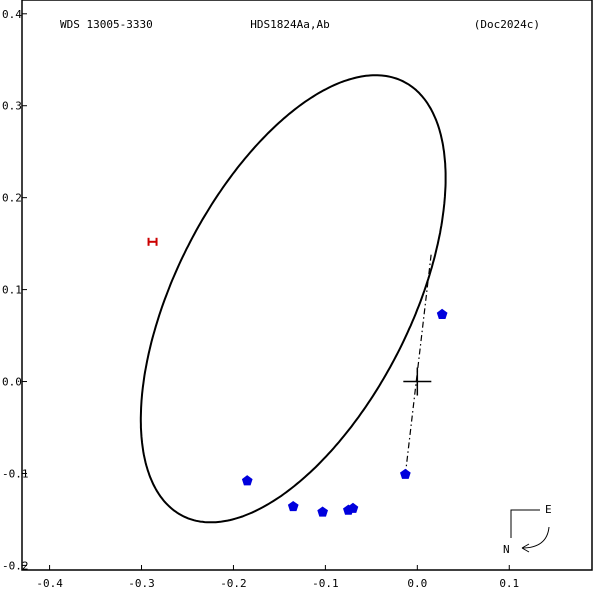 The width and height of the screenshot is (600, 600). I want to click on y-tick-label: 0.1, so click(12, 290).